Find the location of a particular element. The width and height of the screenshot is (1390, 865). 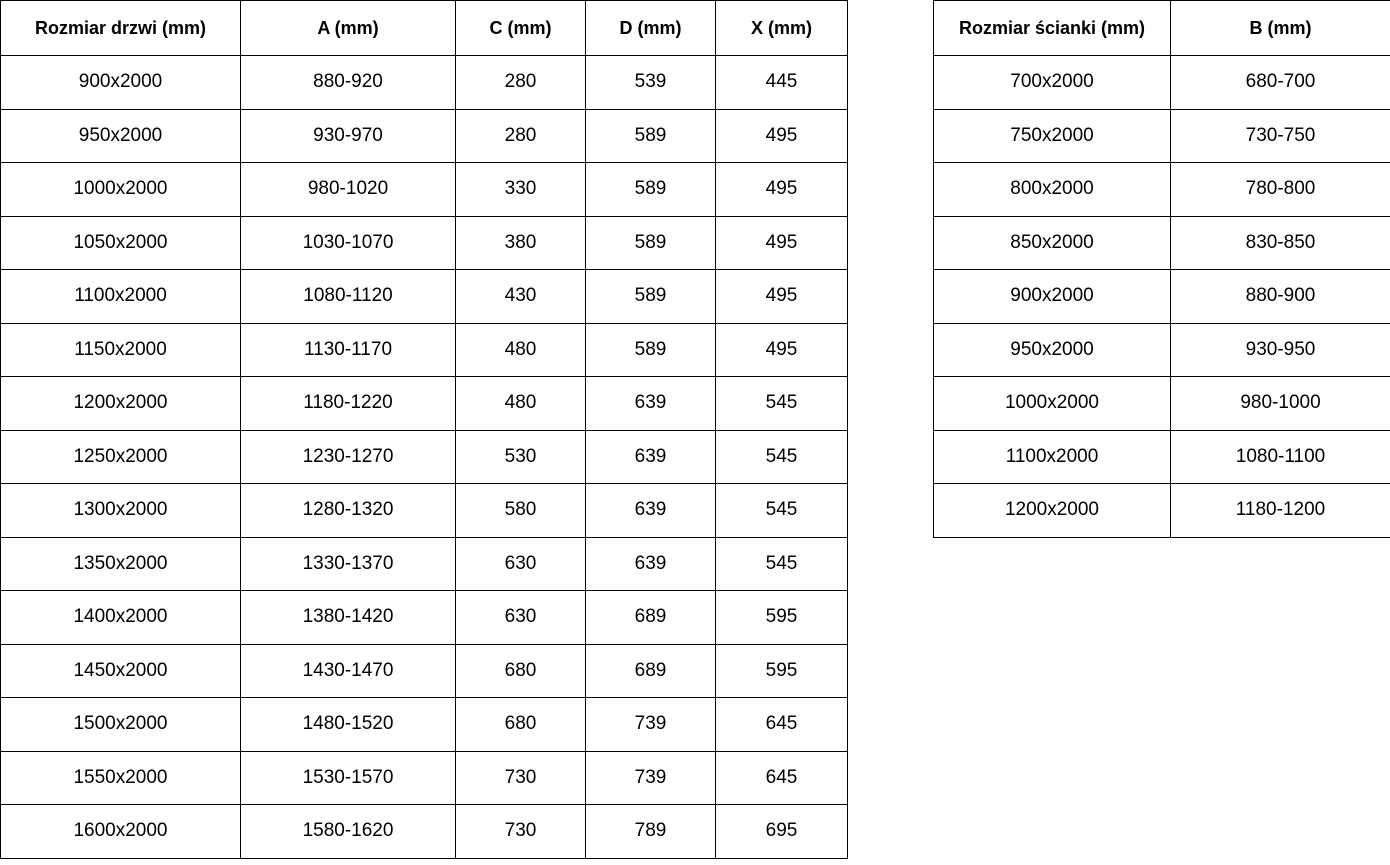

table-cell: 1150x2000 is located at coordinates (120, 349).